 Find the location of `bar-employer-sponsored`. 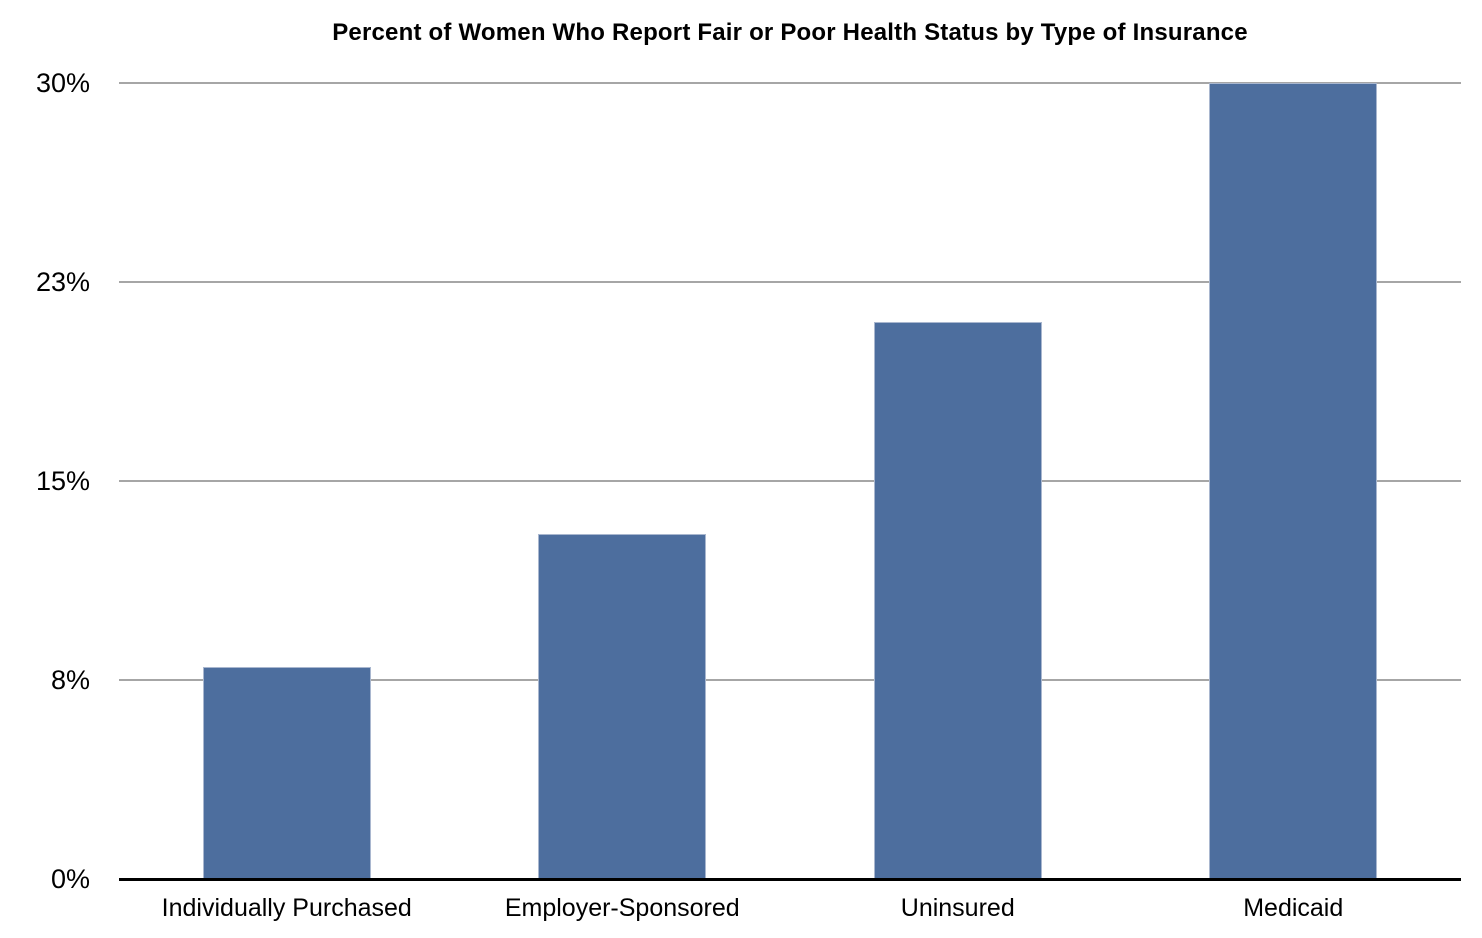

bar-employer-sponsored is located at coordinates (622, 706).